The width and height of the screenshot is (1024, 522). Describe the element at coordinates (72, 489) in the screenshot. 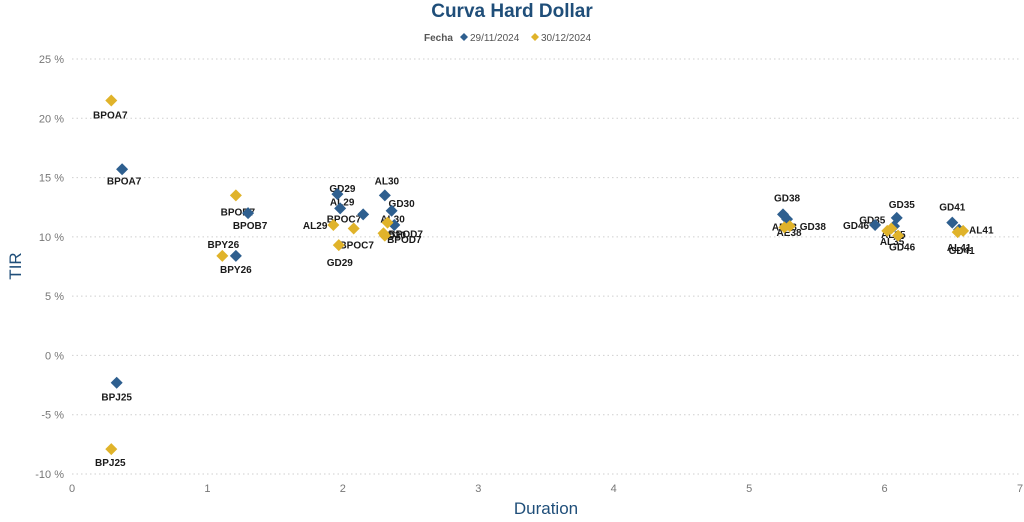

I see `x-tick-label: 0` at that location.